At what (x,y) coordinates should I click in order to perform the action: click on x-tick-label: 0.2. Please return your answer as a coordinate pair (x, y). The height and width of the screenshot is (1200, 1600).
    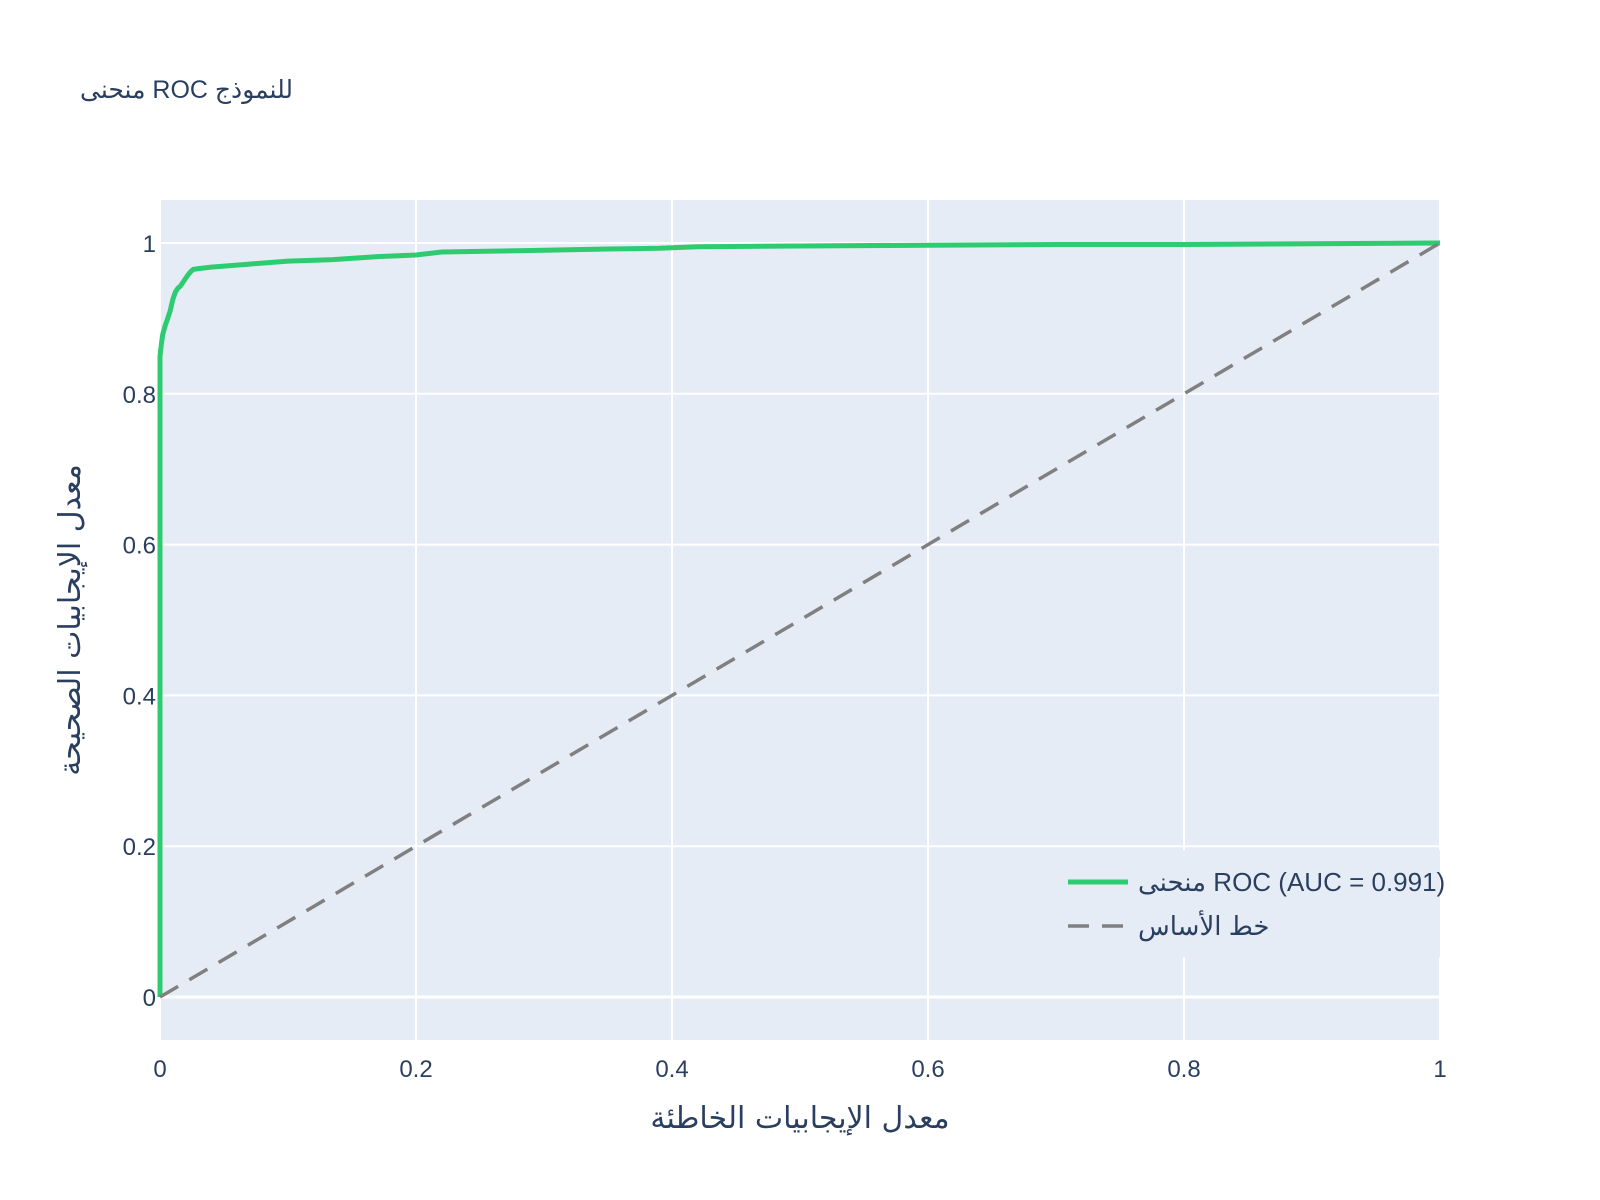
    Looking at the image, I should click on (415, 1069).